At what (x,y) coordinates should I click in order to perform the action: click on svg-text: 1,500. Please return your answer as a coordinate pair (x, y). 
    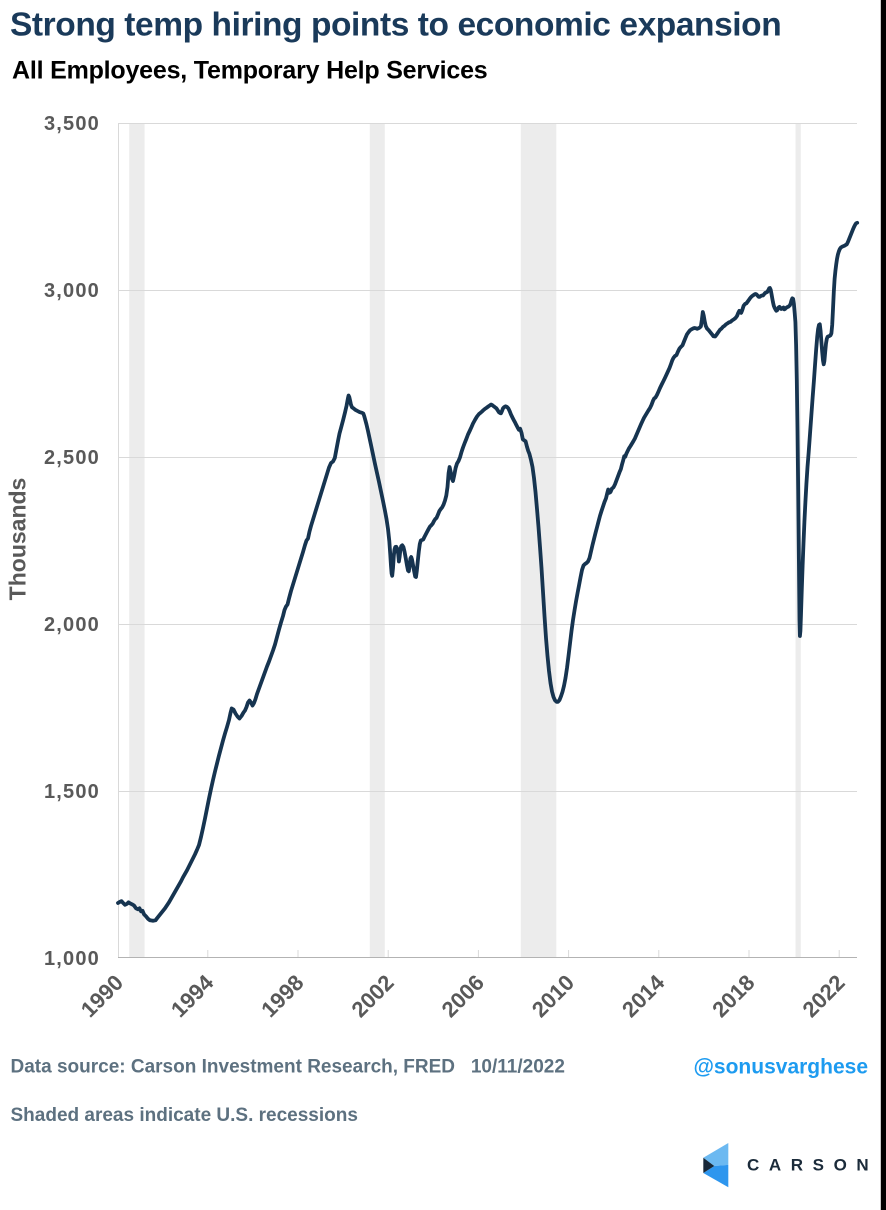
    Looking at the image, I should click on (72, 792).